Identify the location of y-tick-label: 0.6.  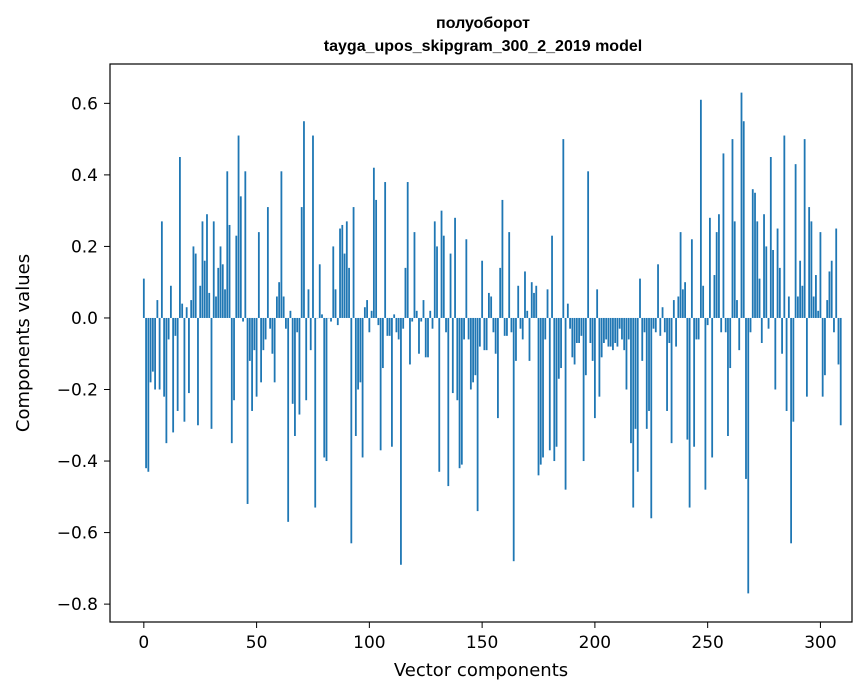
(84, 104).